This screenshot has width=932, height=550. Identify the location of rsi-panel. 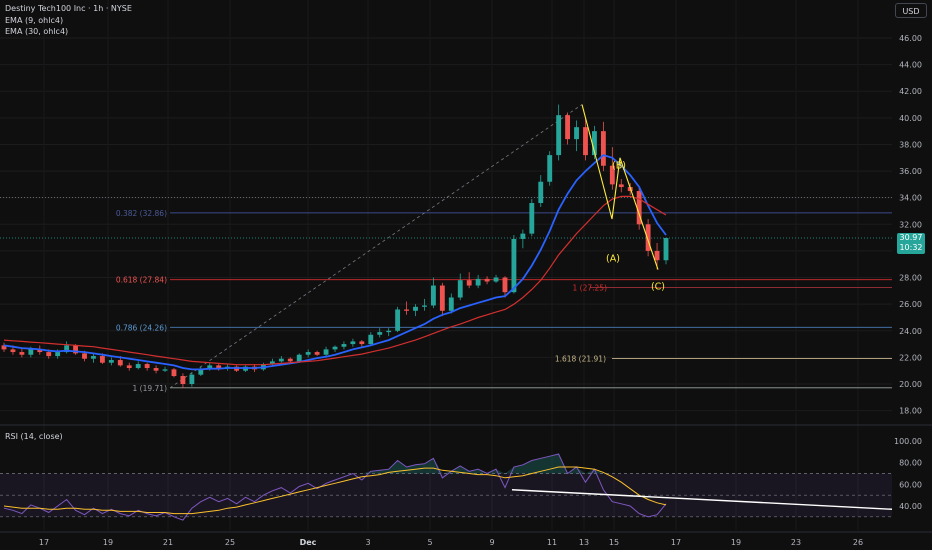
(446, 487).